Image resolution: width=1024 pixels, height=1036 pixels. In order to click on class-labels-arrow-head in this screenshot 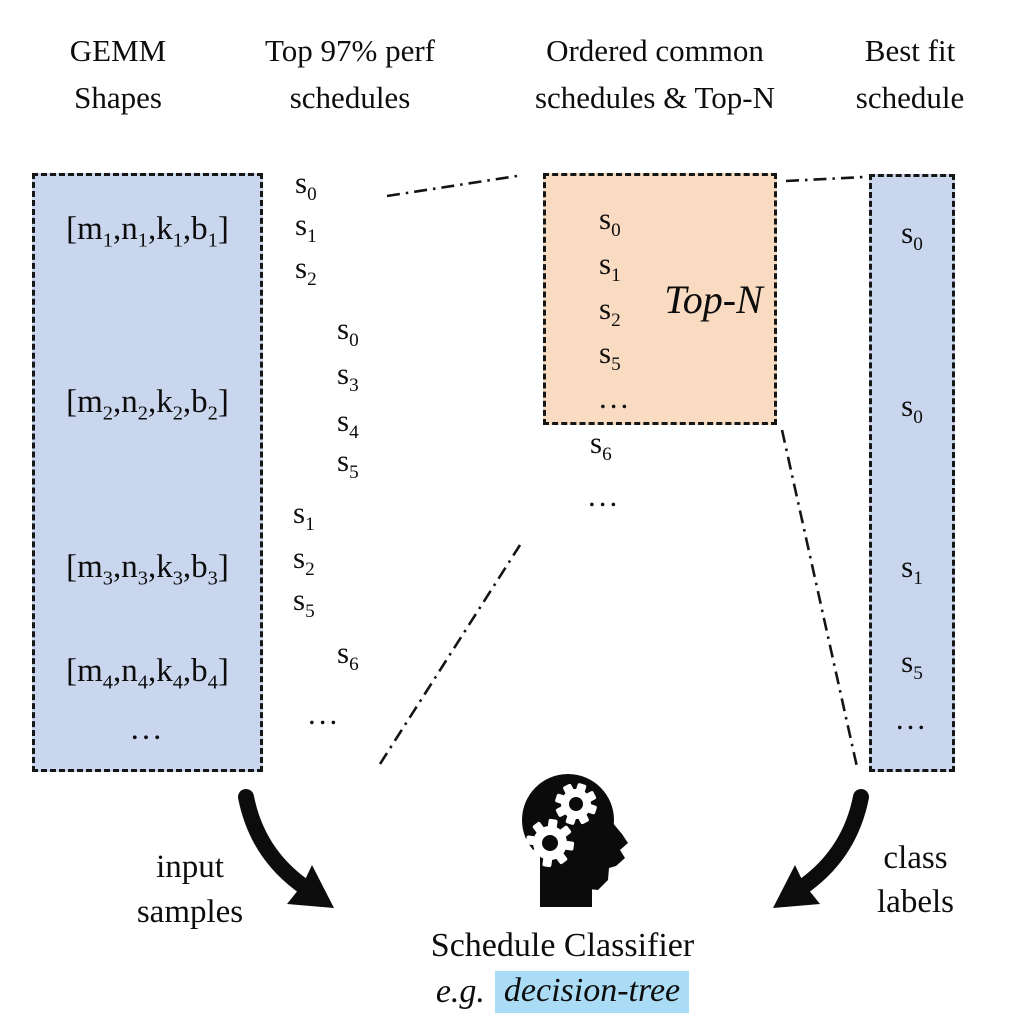, I will do `click(796, 886)`.